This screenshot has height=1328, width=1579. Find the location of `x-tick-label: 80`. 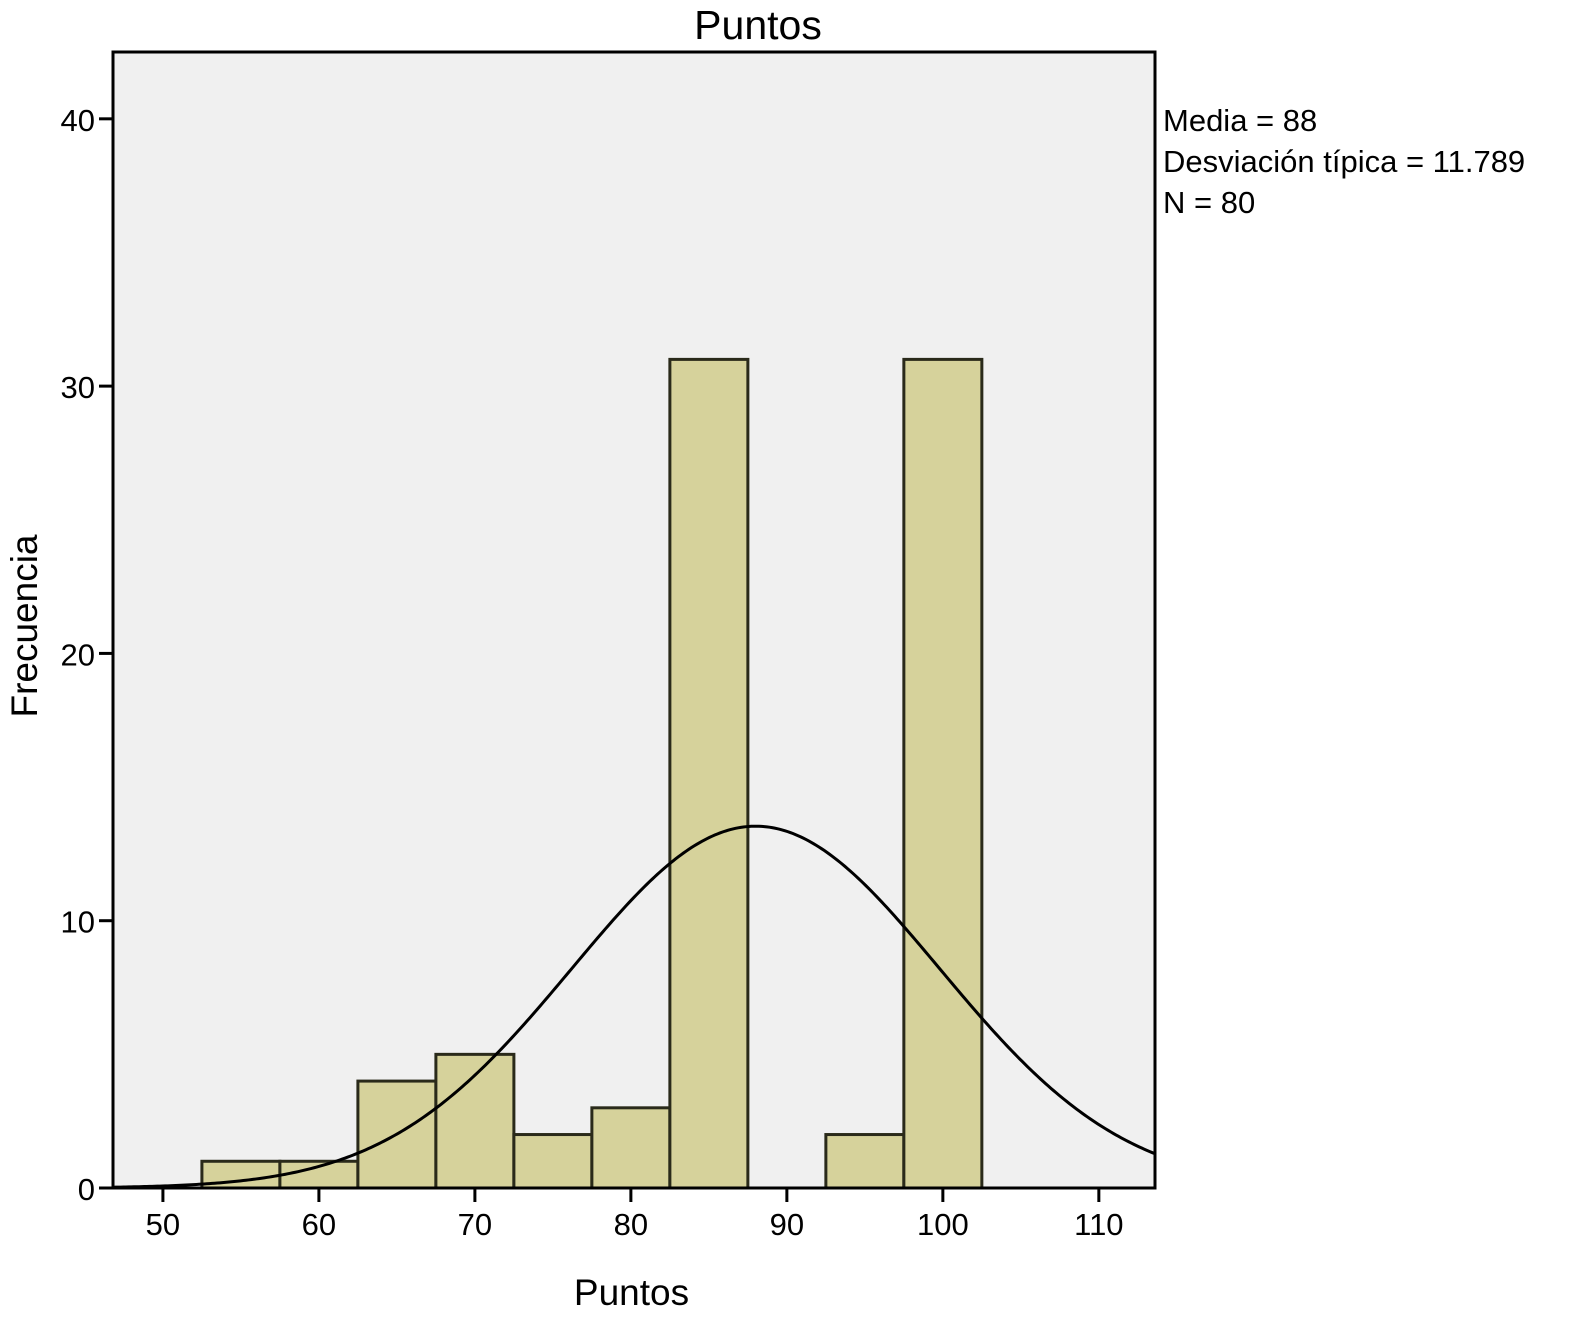

x-tick-label: 80 is located at coordinates (631, 1224).